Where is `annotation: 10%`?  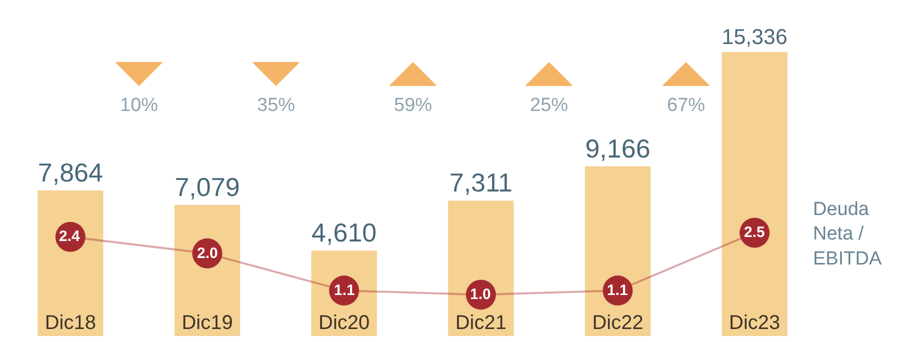 annotation: 10% is located at coordinates (139, 105).